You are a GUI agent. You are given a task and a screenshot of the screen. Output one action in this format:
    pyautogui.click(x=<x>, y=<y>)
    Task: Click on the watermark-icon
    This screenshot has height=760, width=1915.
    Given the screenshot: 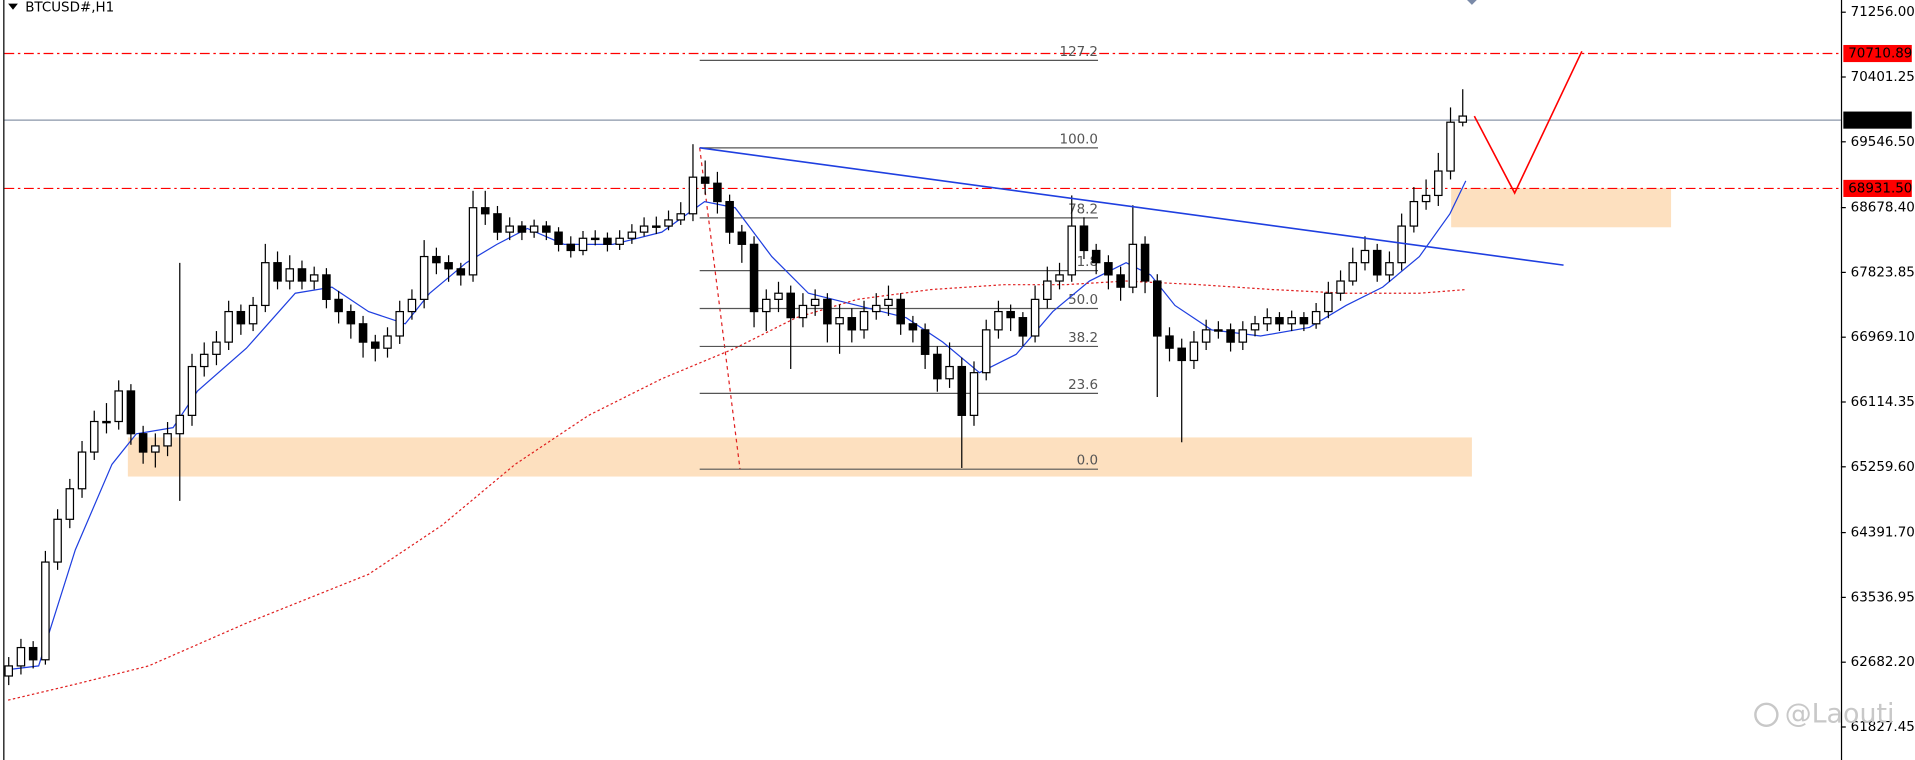 What is the action you would take?
    pyautogui.click(x=1766, y=715)
    